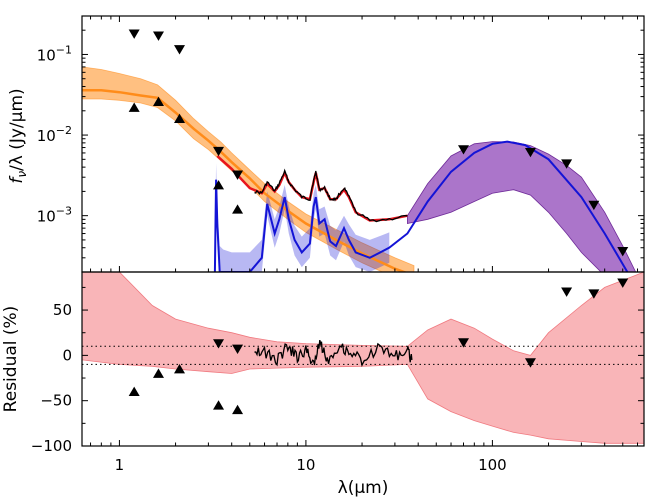 The height and width of the screenshot is (498, 664). I want to click on x-tick-label: 10, so click(305, 465).